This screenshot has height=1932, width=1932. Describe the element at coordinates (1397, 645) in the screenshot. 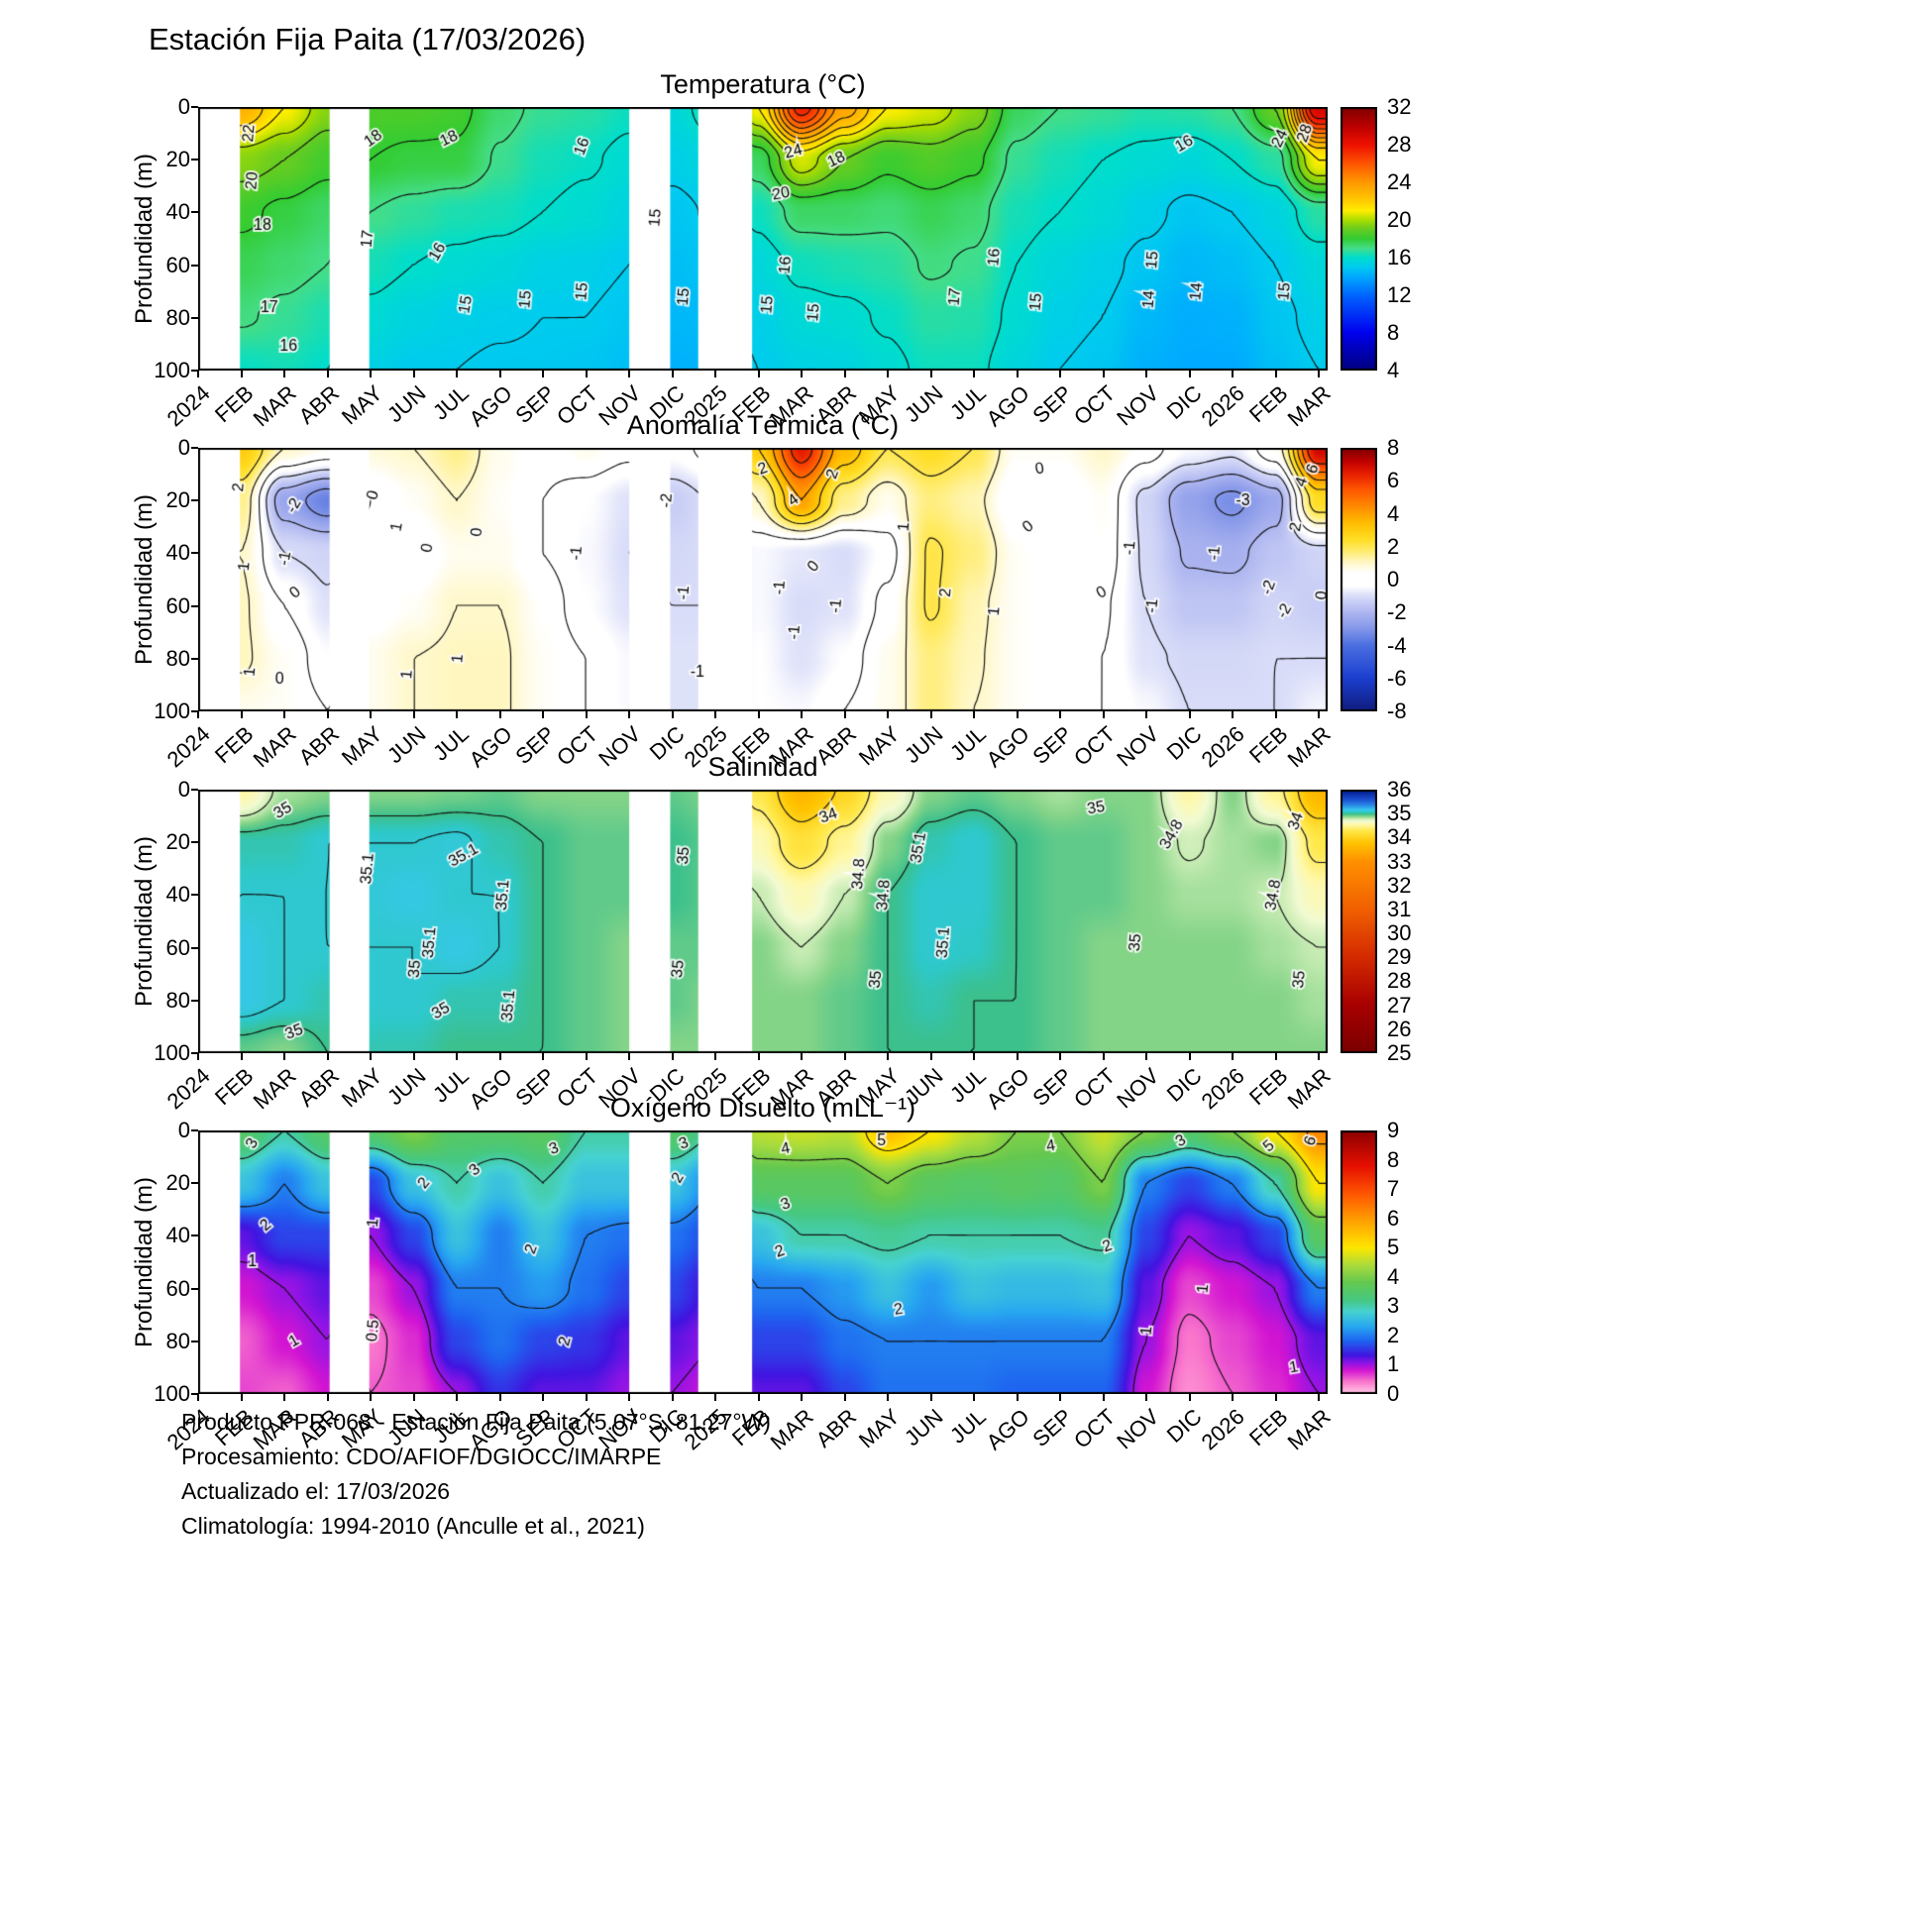

I see `colorbar-tick-label: -4` at that location.